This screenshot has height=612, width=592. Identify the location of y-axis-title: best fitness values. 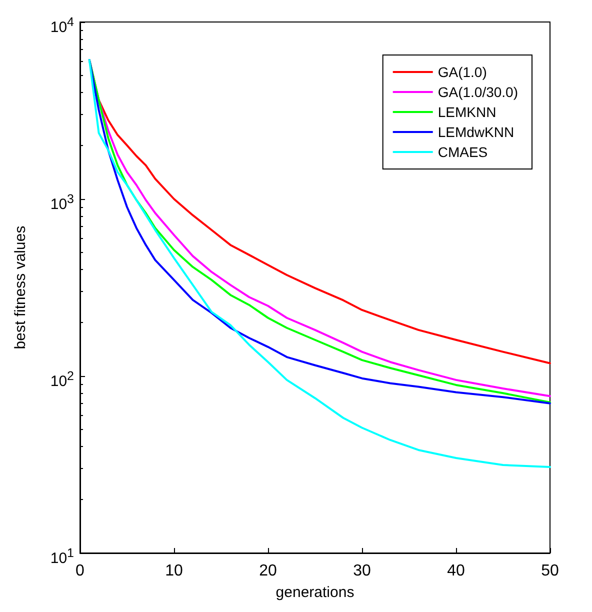
(20, 288).